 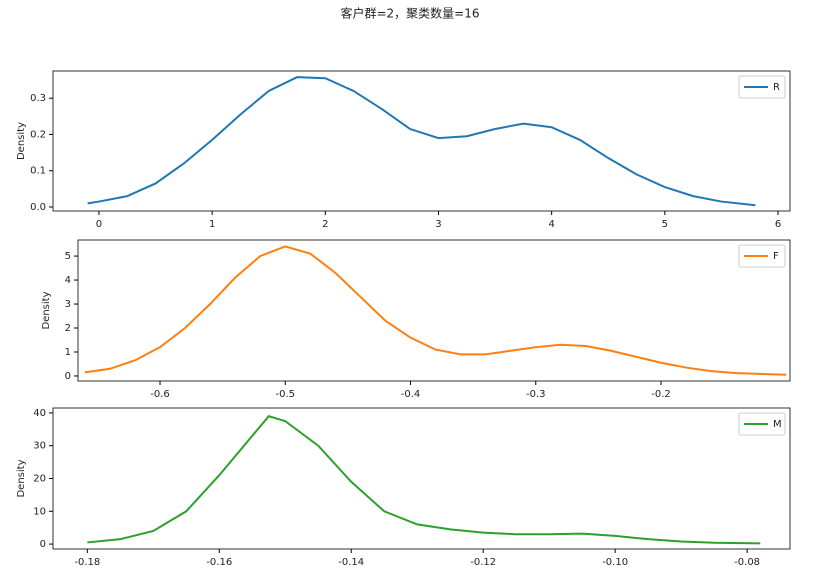 What do you see at coordinates (615, 562) in the screenshot?
I see `x-tick-label: -0.10` at bounding box center [615, 562].